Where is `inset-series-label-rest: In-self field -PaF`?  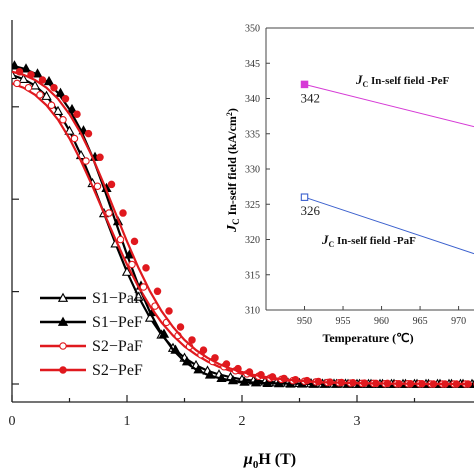 inset-series-label-rest: In-self field -PaF is located at coordinates (375, 241).